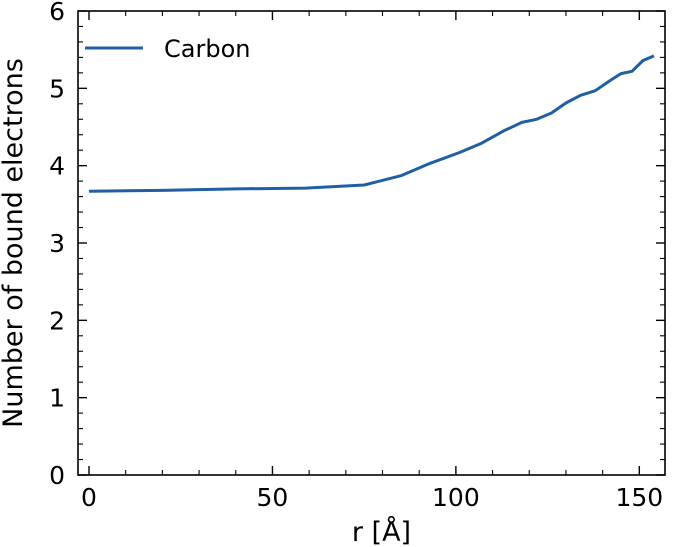 The width and height of the screenshot is (685, 547). Describe the element at coordinates (639, 497) in the screenshot. I see `x-tick-label: 150` at that location.